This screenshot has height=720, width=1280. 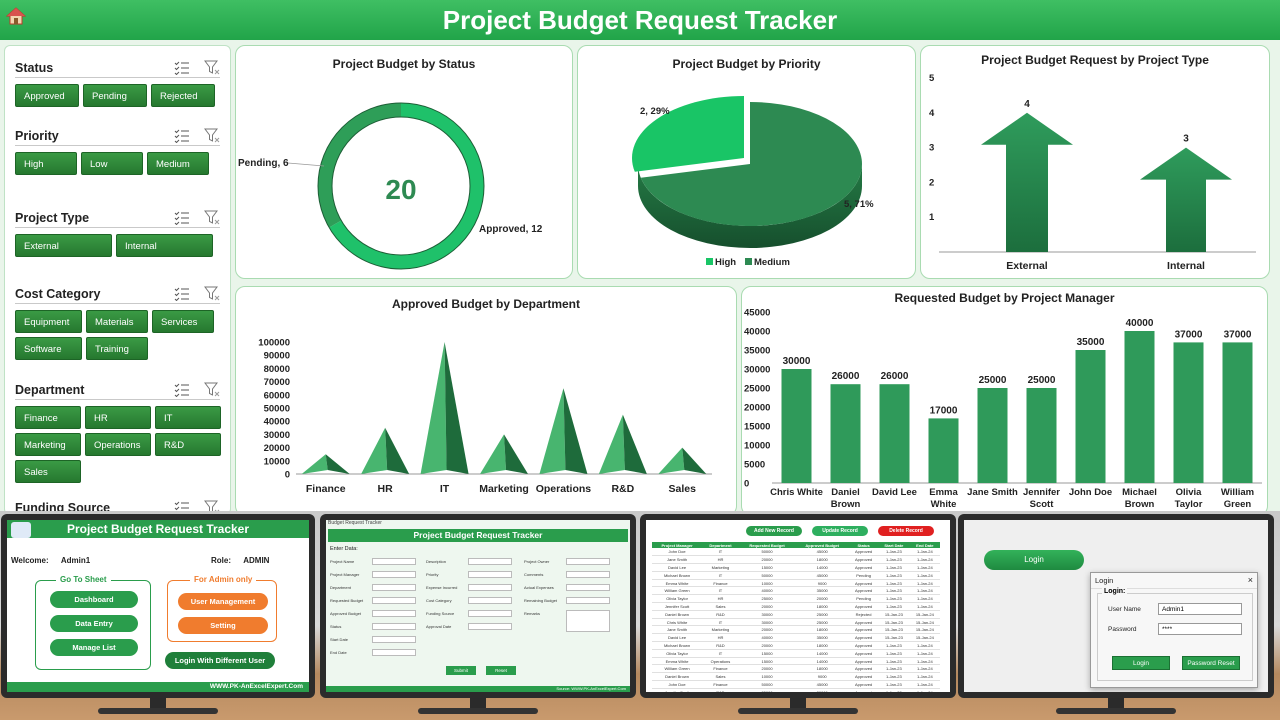 I want to click on column-header: Department, so click(x=720, y=545).